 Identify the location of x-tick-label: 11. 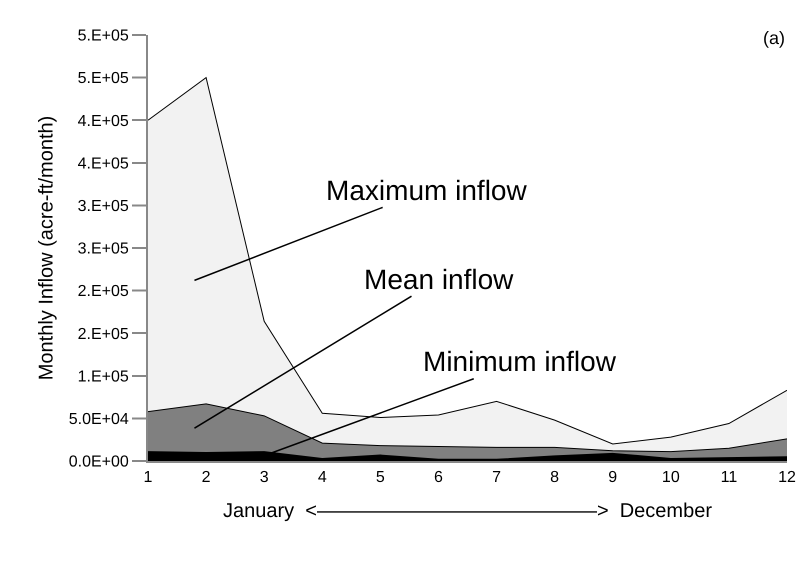
(729, 477).